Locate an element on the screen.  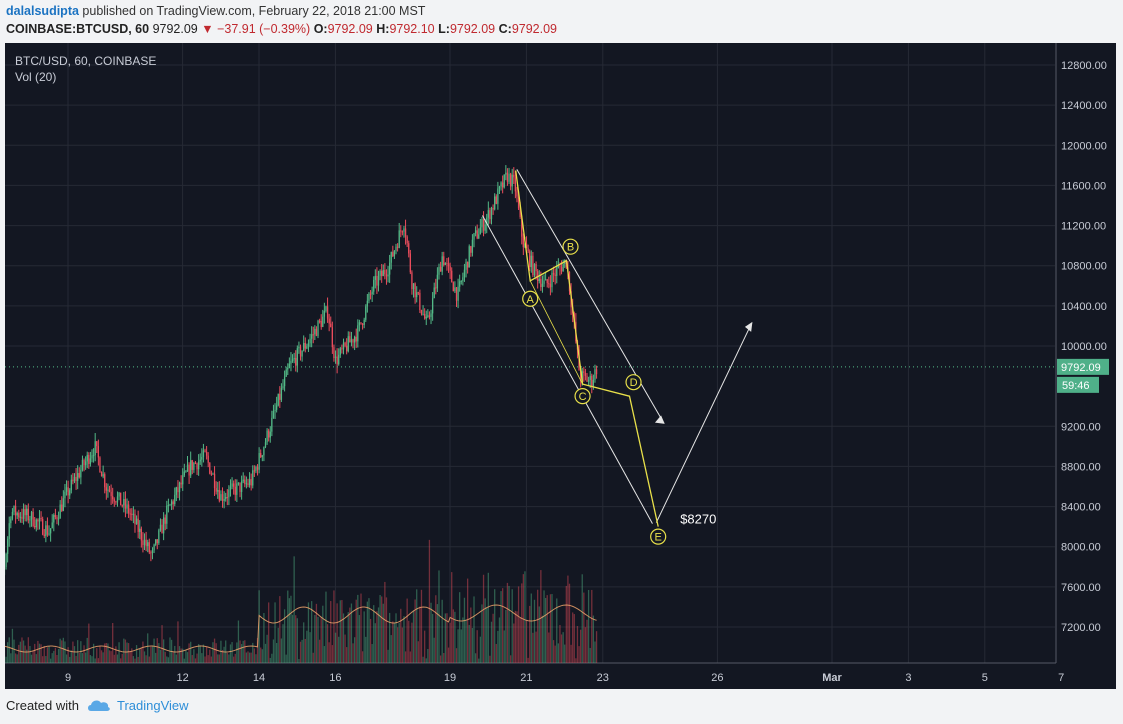
time-axis-tick: 26 is located at coordinates (717, 678).